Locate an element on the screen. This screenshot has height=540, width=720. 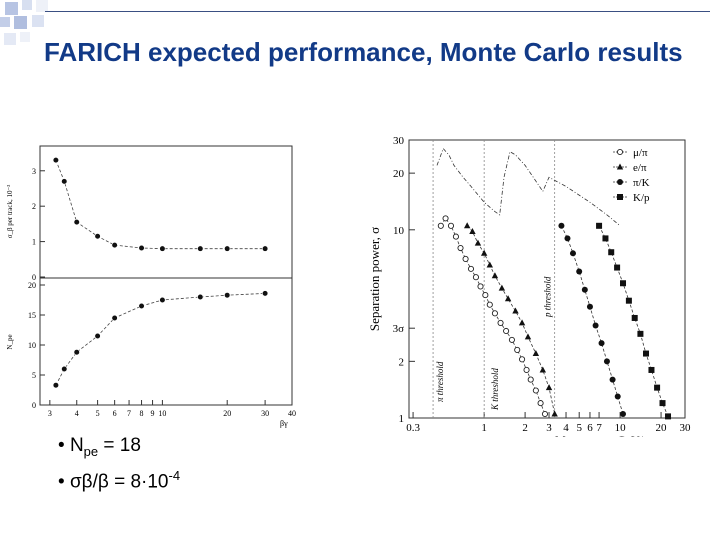
right-xtick-label: 1 is located at coordinates (484, 428).